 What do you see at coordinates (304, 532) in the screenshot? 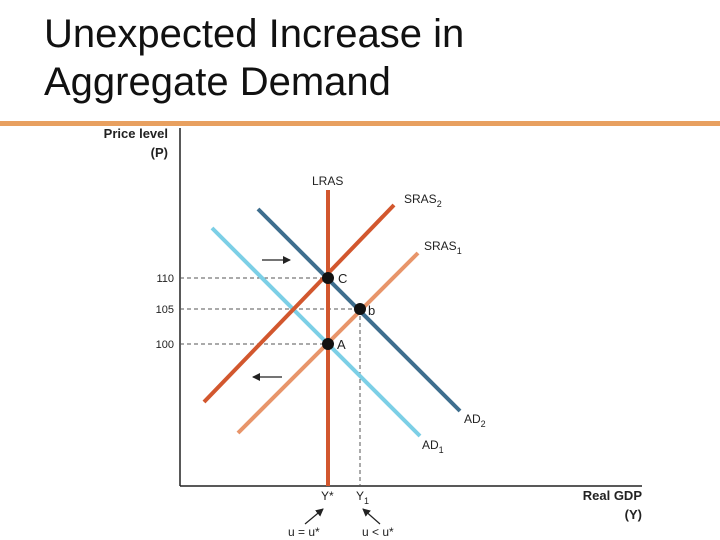
I see `natural-unemployment-label: u = u*` at bounding box center [304, 532].